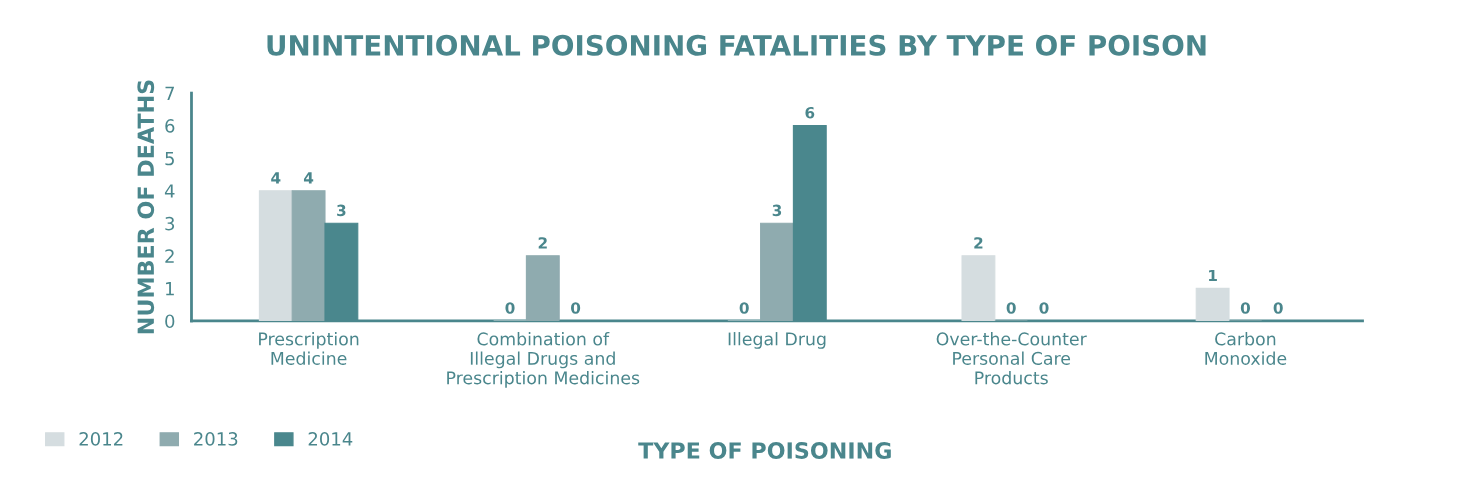 This screenshot has height=490, width=1473. I want to click on legend-label: 2014, so click(330, 439).